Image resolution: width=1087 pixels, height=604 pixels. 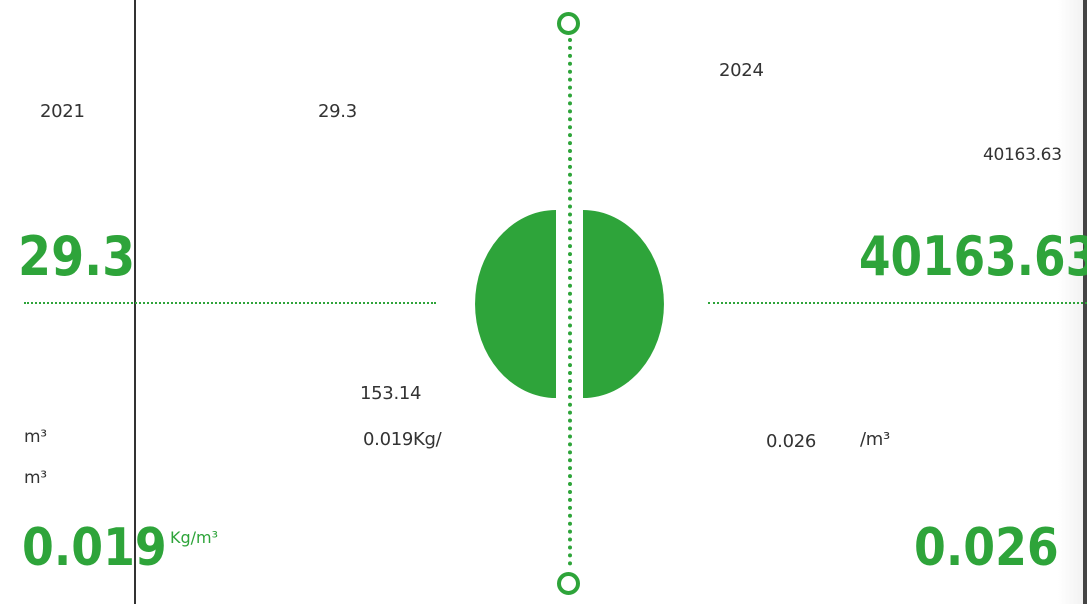 I want to click on bottom-ring-node, so click(x=568, y=583).